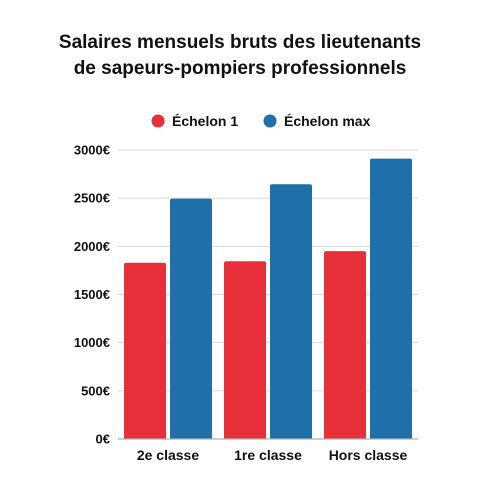 This screenshot has height=492, width=480. What do you see at coordinates (240, 68) in the screenshot?
I see `chart-title-line-2: de sapeurs-pompiers professionnels` at bounding box center [240, 68].